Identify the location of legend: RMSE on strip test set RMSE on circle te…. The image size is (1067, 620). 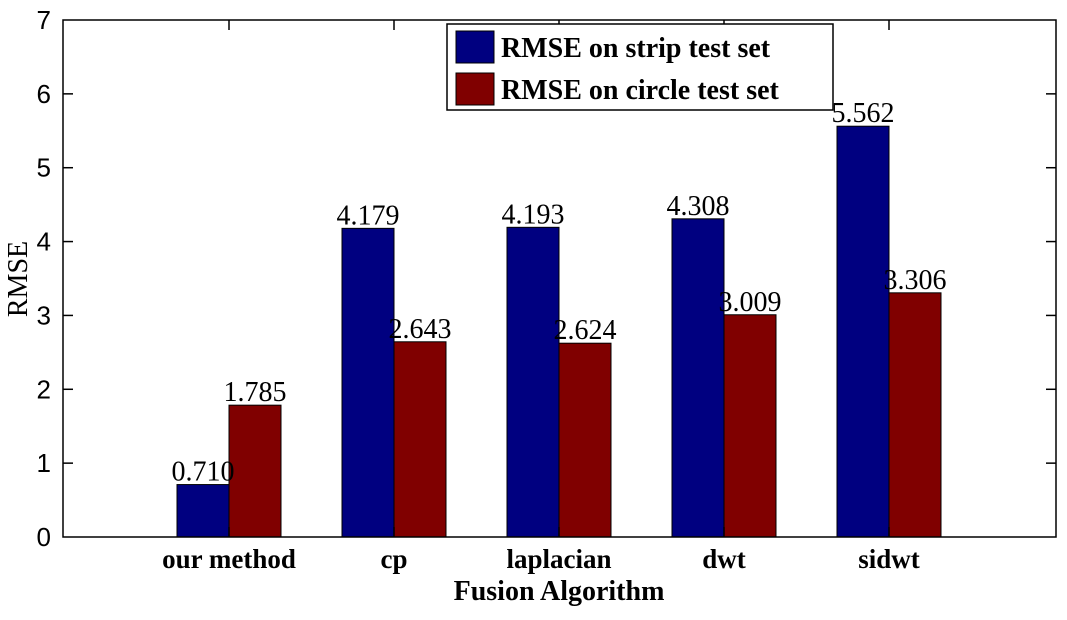
(640, 67).